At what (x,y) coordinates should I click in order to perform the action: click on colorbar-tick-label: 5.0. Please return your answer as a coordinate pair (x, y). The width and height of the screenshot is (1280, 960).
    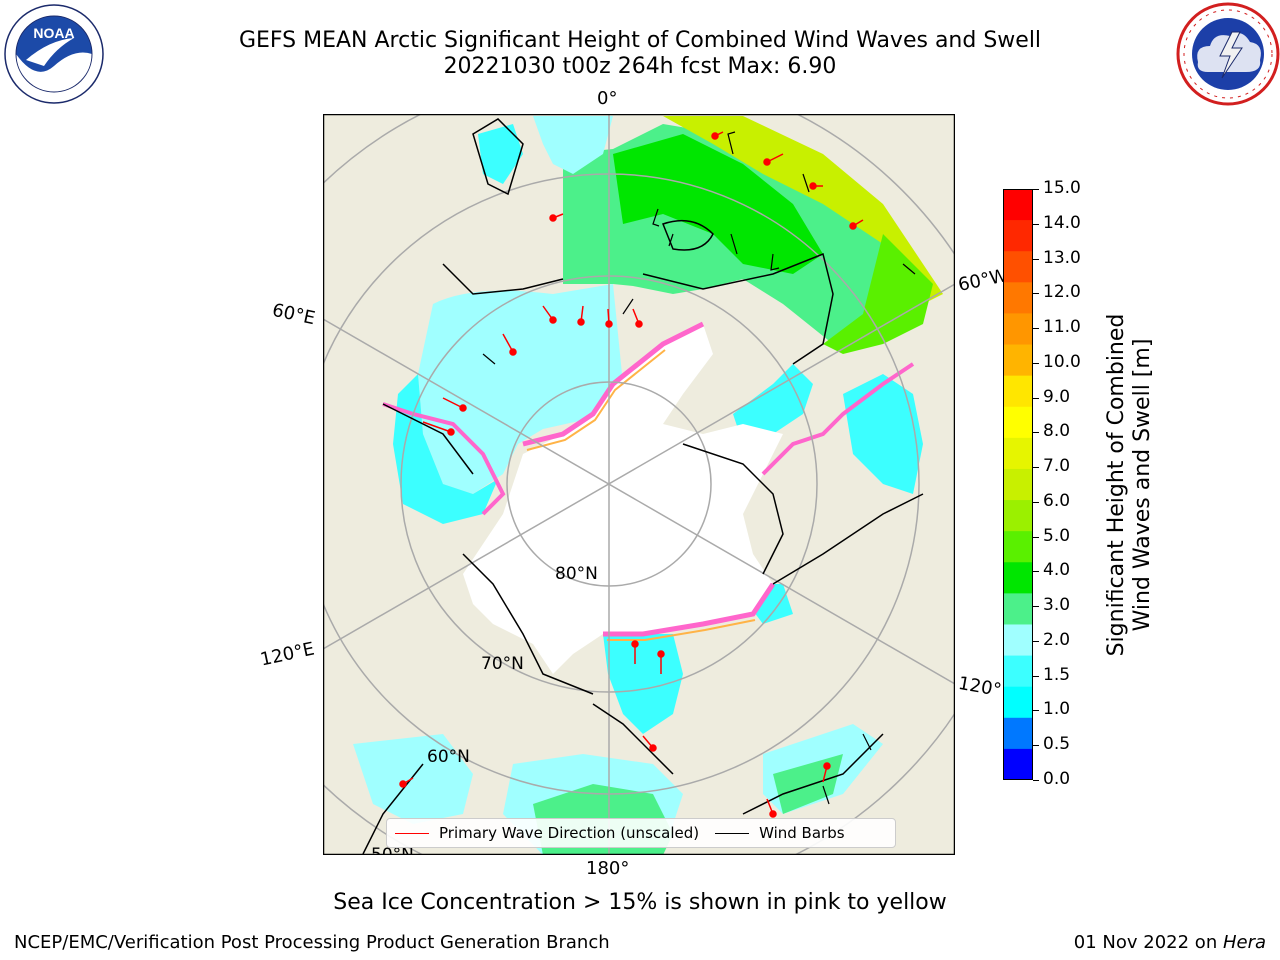
    Looking at the image, I should click on (1057, 535).